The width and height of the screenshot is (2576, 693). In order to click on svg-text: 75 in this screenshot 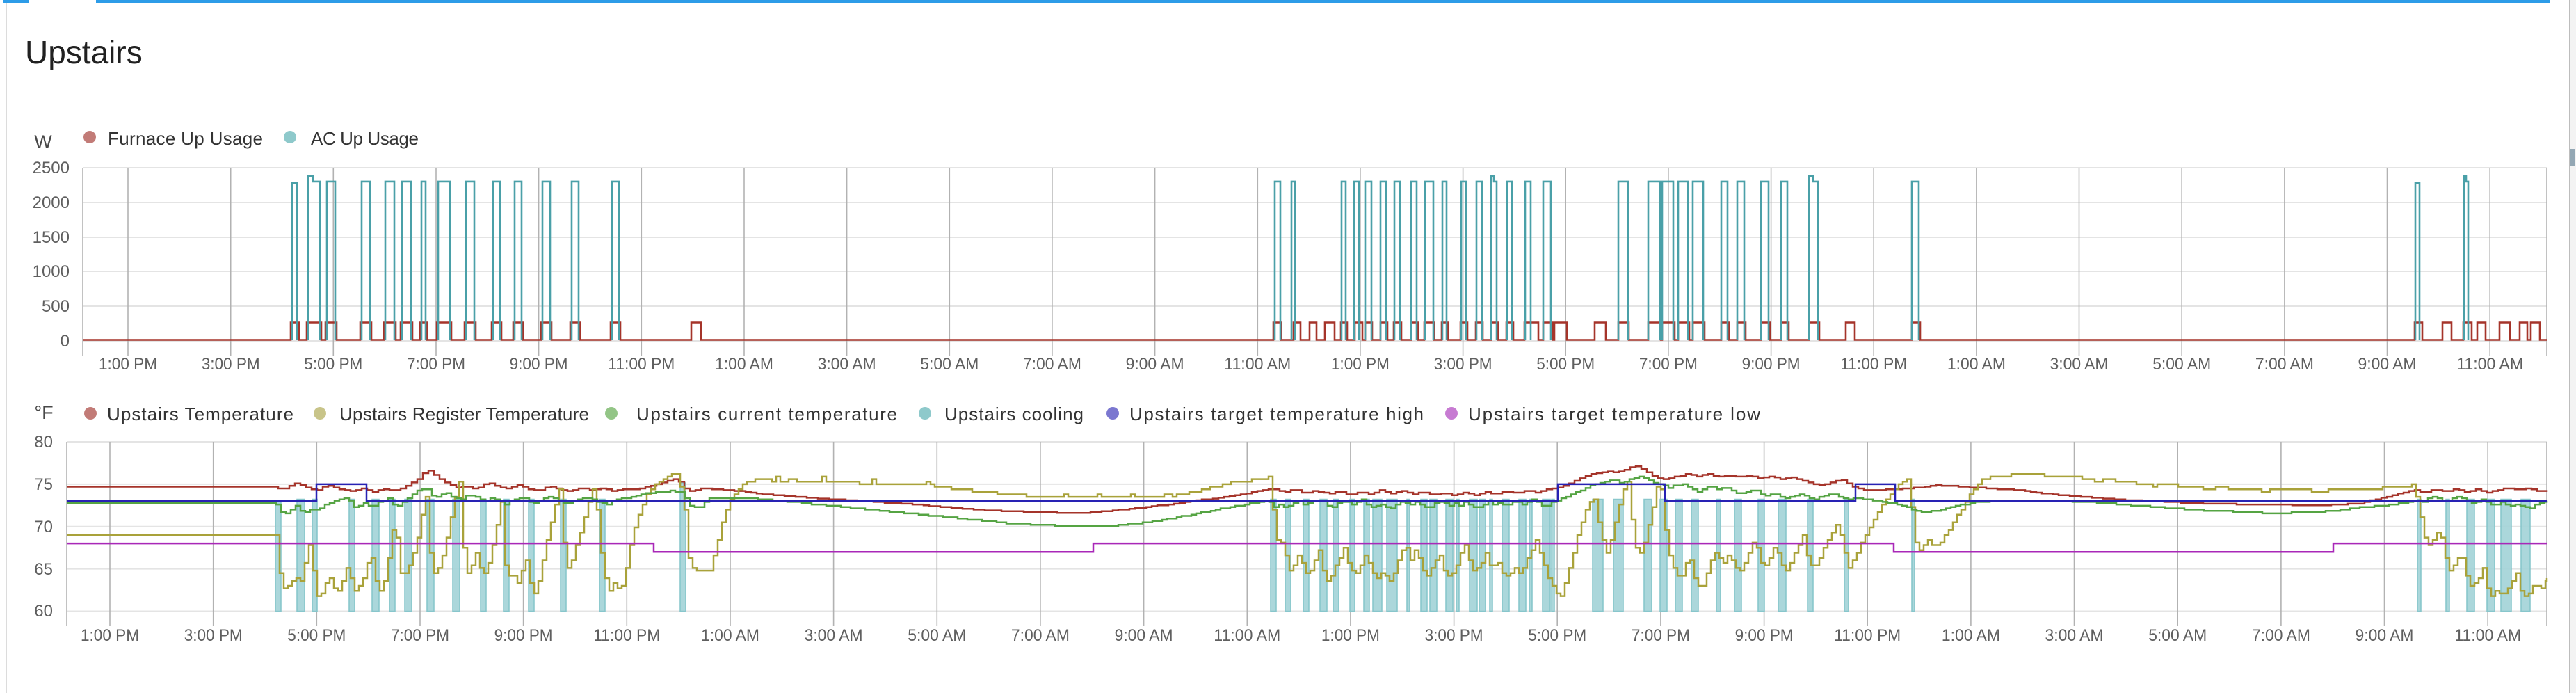, I will do `click(43, 484)`.